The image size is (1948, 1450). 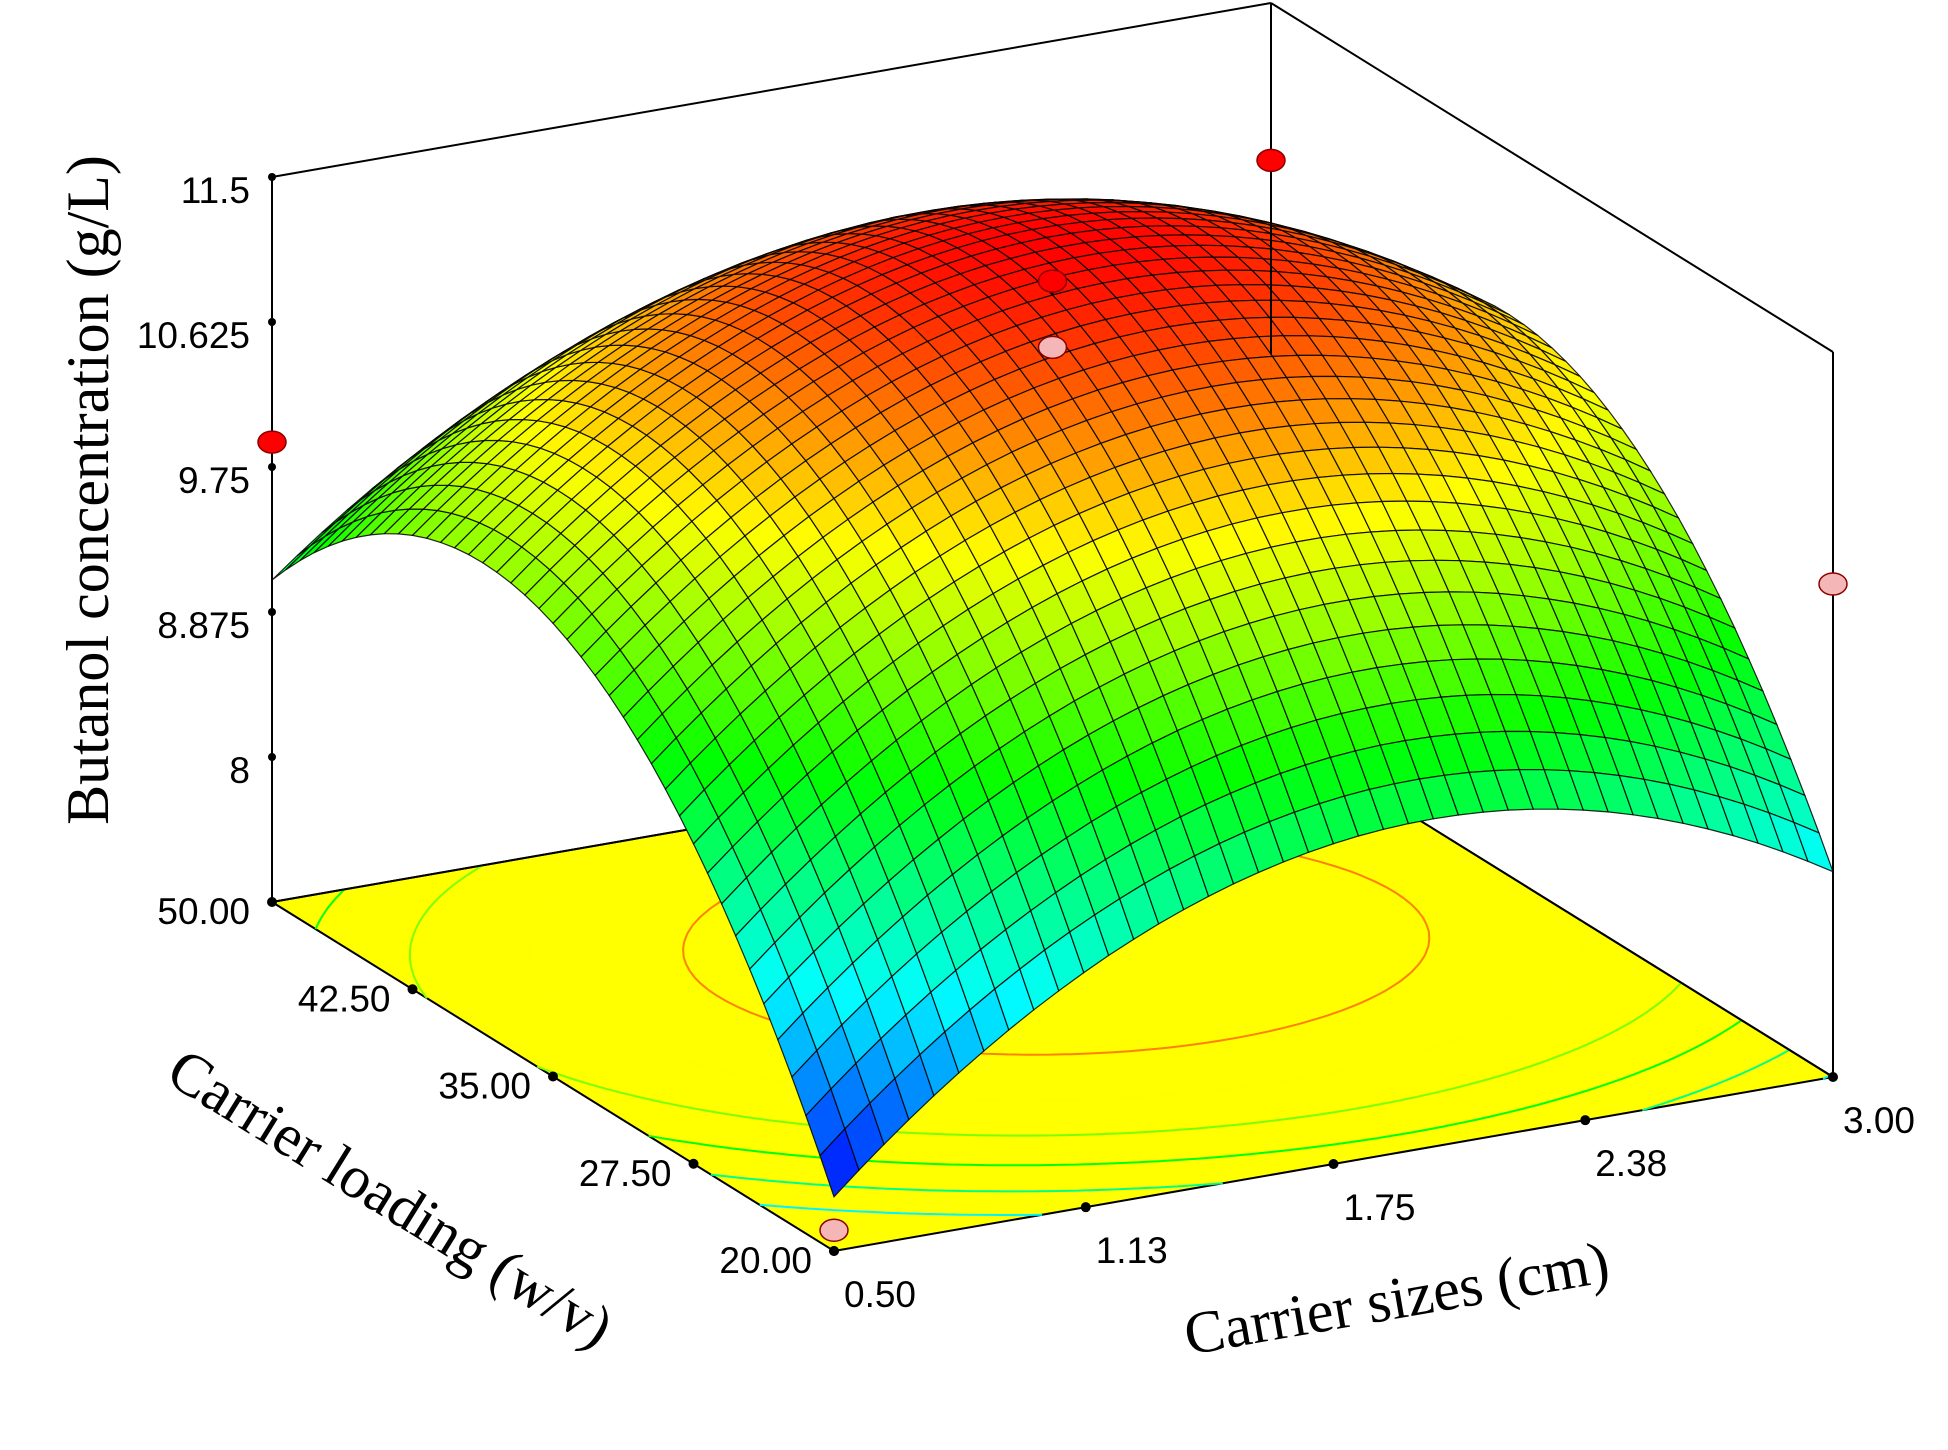 I want to click on x-tick-label: 2.38, so click(x=1631, y=1163).